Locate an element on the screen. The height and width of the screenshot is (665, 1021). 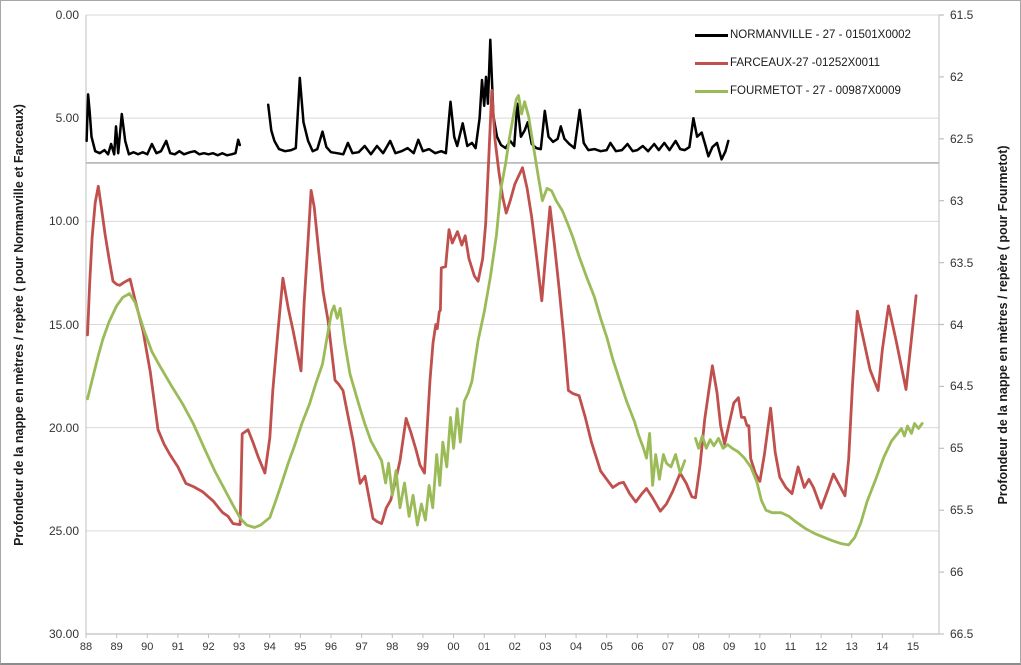
right-axis-tick-label: 62.5 is located at coordinates (962, 138).